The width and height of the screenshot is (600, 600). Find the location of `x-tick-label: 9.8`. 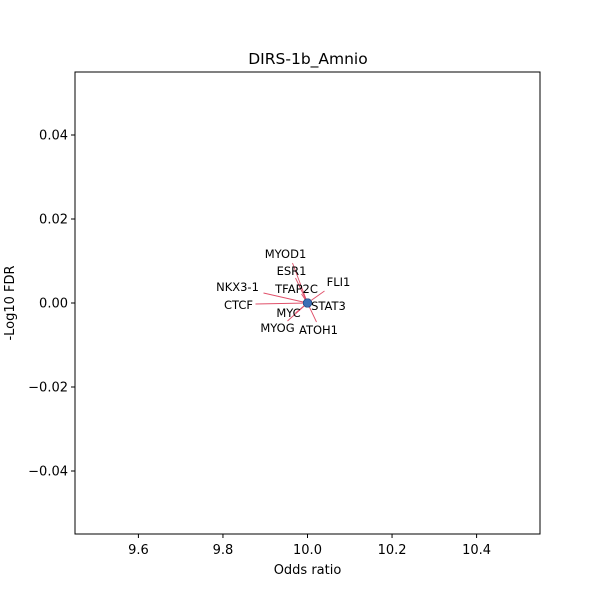

x-tick-label: 9.8 is located at coordinates (223, 550).